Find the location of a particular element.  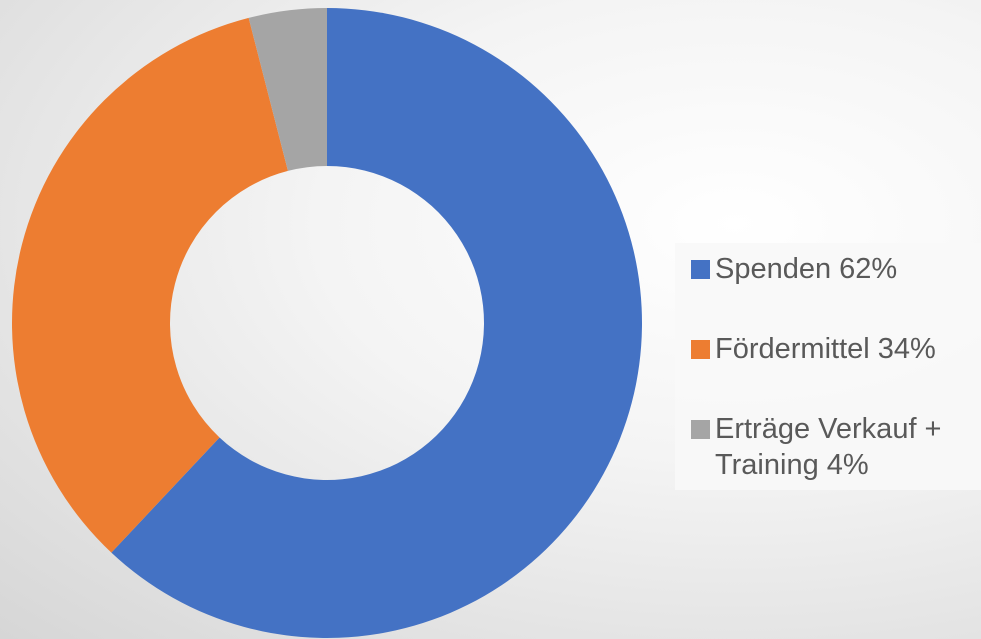

legend-text: Spenden 62% is located at coordinates (848, 269).